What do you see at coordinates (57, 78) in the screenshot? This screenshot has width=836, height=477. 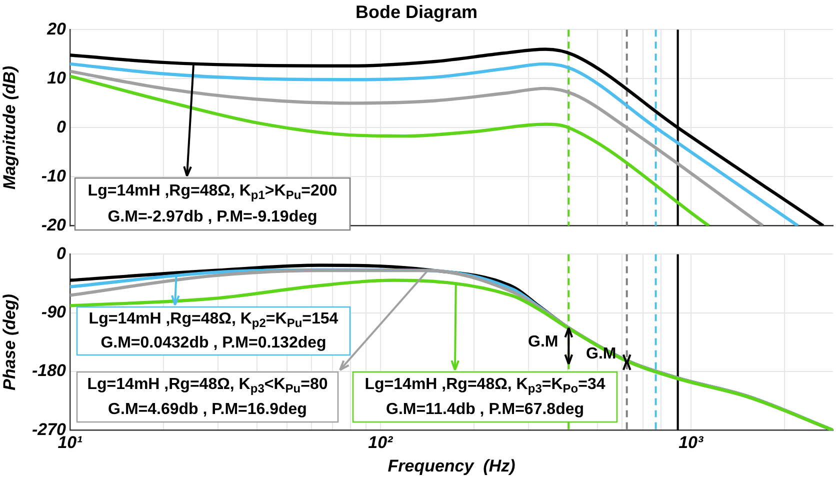 I see `y-tick-label: 10` at bounding box center [57, 78].